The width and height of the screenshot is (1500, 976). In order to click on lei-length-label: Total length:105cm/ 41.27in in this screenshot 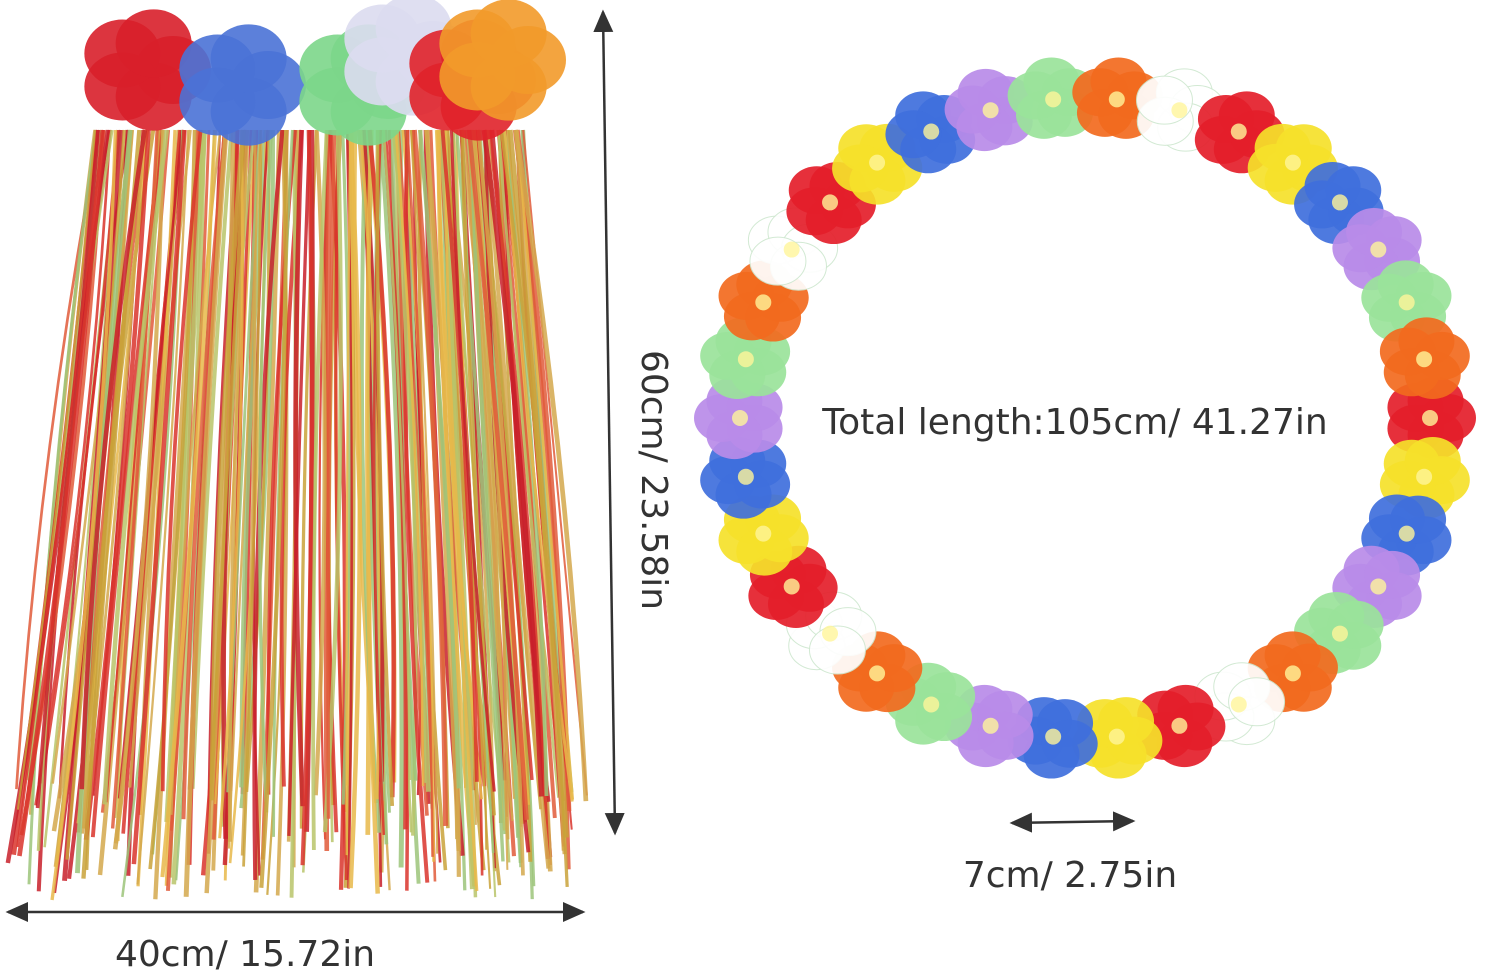, I will do `click(1074, 422)`.